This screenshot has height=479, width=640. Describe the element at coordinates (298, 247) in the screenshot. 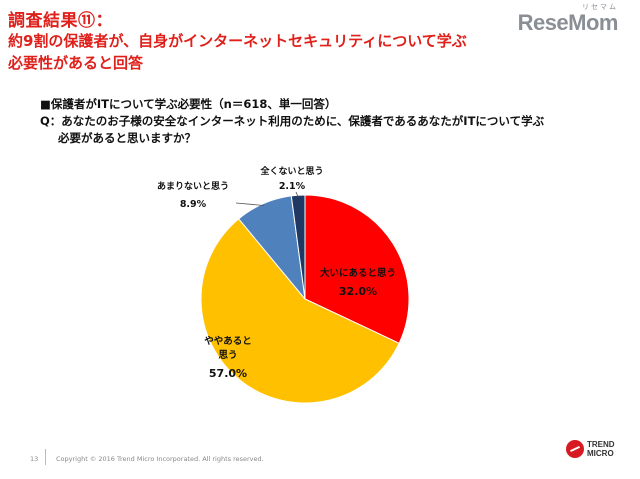

I see `slice-mattaku-nai` at that location.